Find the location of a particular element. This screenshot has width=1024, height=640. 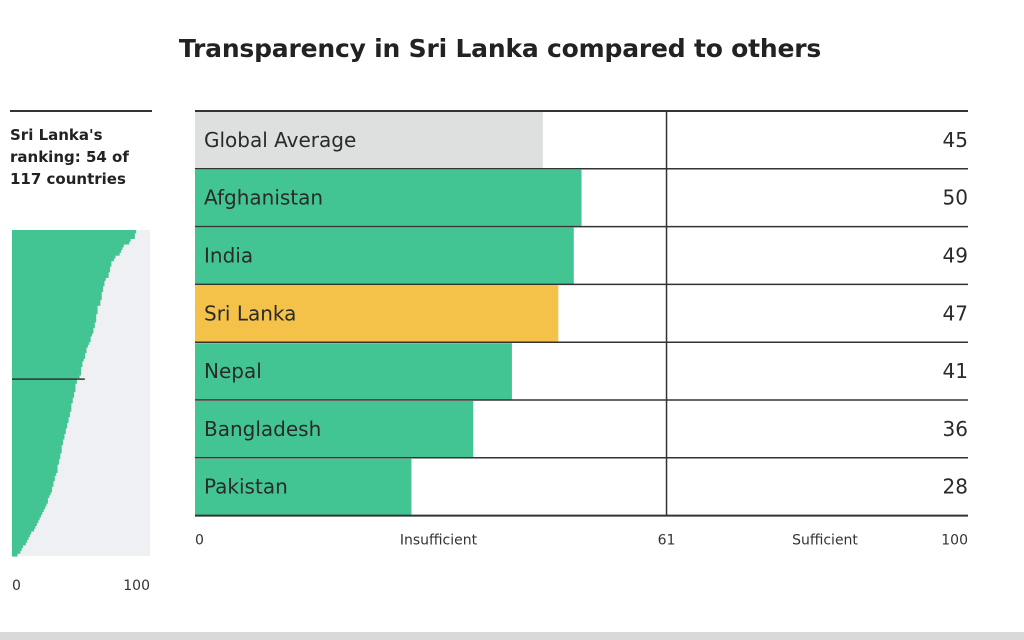

threshold-tick-label: 61 is located at coordinates (667, 541).